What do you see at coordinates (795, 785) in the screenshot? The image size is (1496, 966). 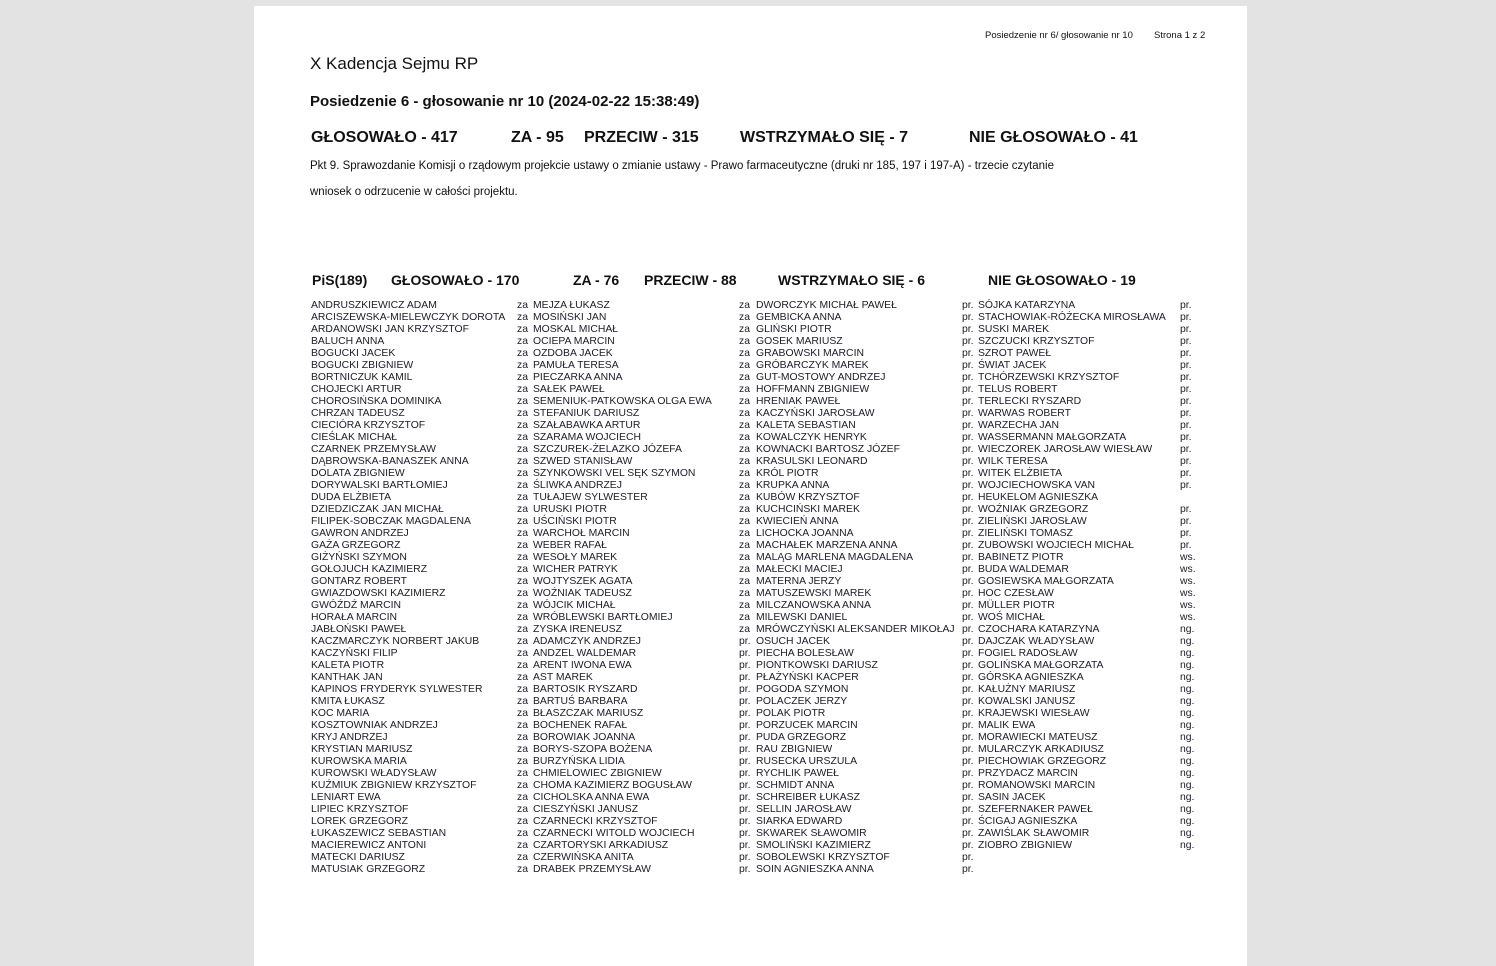 I see `member-name: SCHMIDT ANNA` at bounding box center [795, 785].